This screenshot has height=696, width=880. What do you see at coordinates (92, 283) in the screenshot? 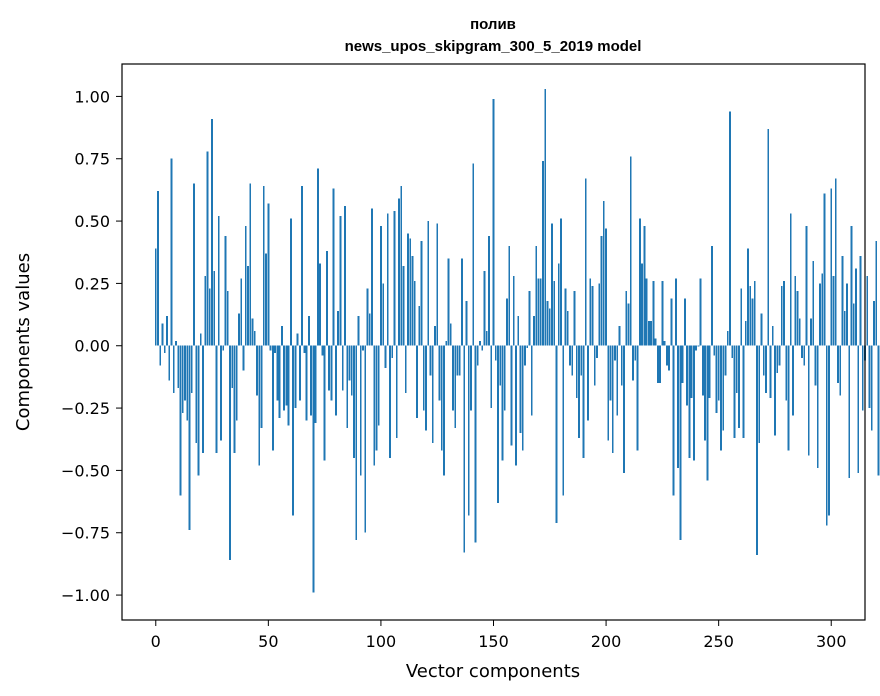
I see `y-tick-label: 0.25` at bounding box center [92, 283].